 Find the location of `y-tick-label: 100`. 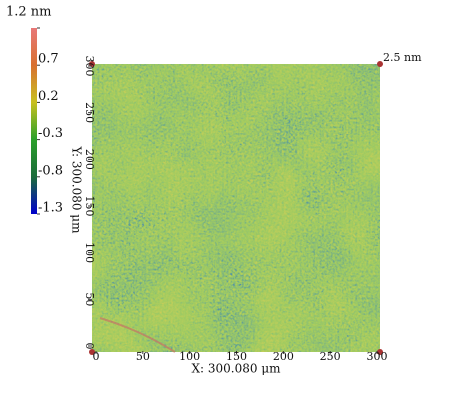

y-tick-label: 100 is located at coordinates (89, 252).